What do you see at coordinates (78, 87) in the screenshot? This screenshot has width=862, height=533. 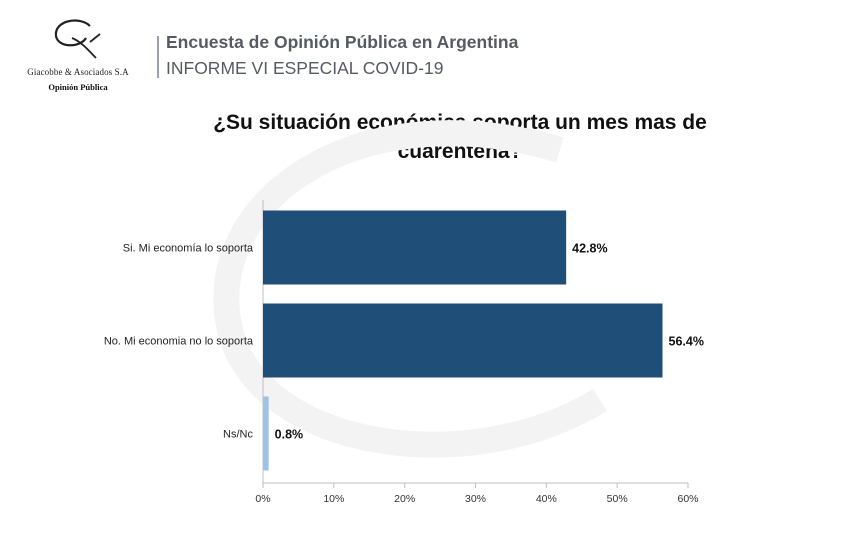 I see `logo-tagline: Opinión Pública` at bounding box center [78, 87].